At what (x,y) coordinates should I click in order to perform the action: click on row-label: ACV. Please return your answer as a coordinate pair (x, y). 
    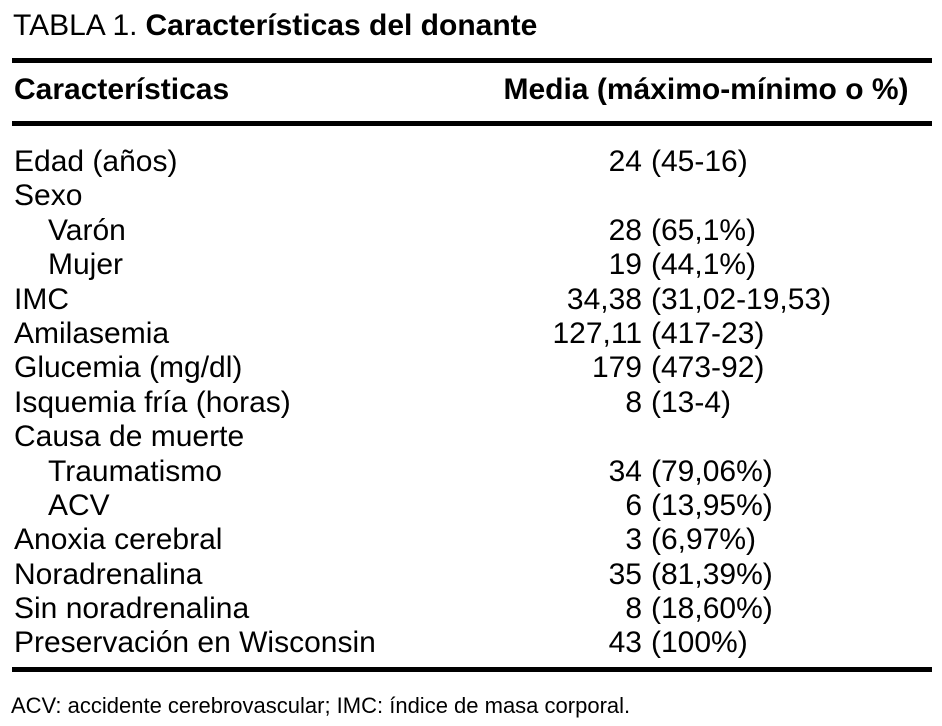
    Looking at the image, I should click on (79, 505).